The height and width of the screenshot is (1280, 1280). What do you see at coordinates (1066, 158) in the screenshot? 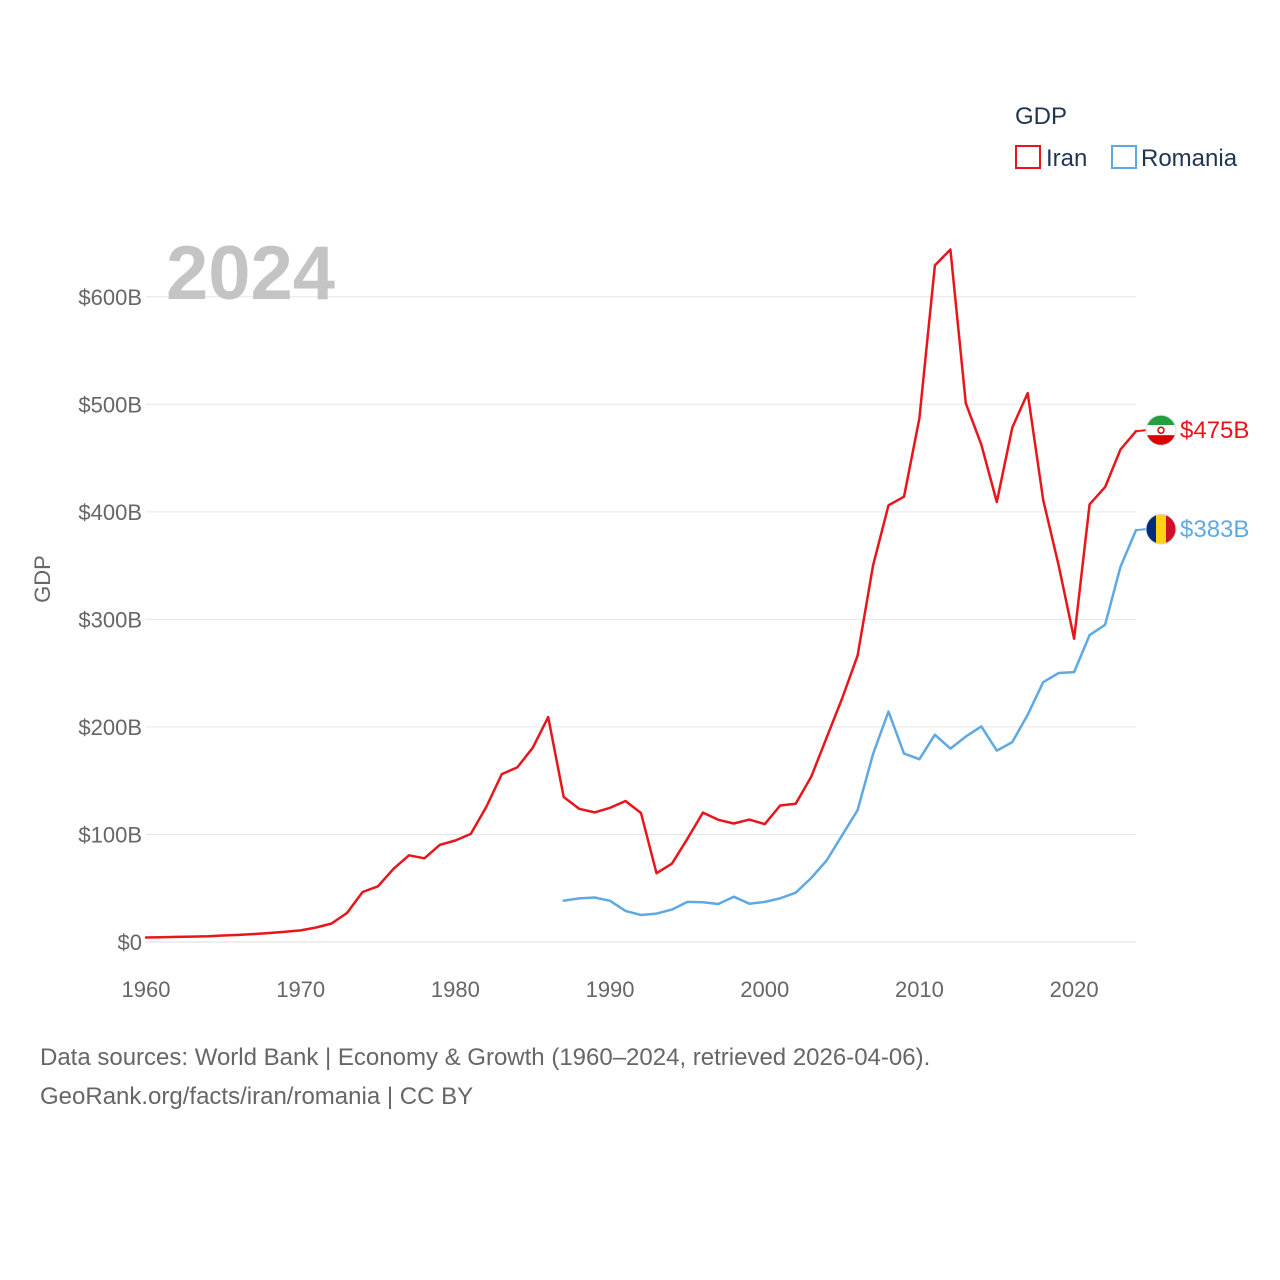
I see `legend-label-iran: Iran` at bounding box center [1066, 158].